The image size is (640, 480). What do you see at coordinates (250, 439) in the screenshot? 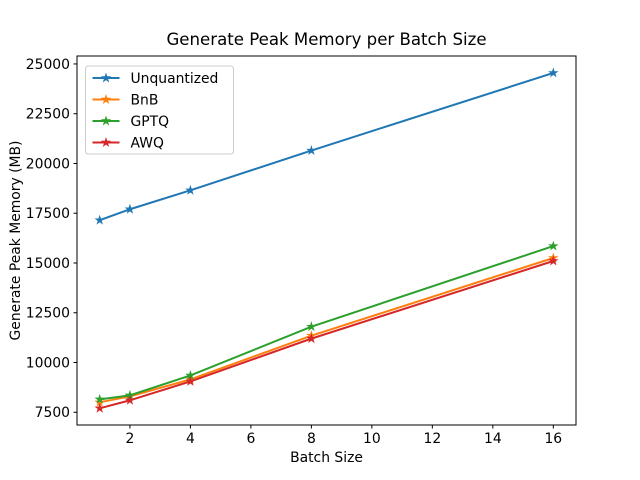
I see `x-tick-label: 6` at bounding box center [250, 439].